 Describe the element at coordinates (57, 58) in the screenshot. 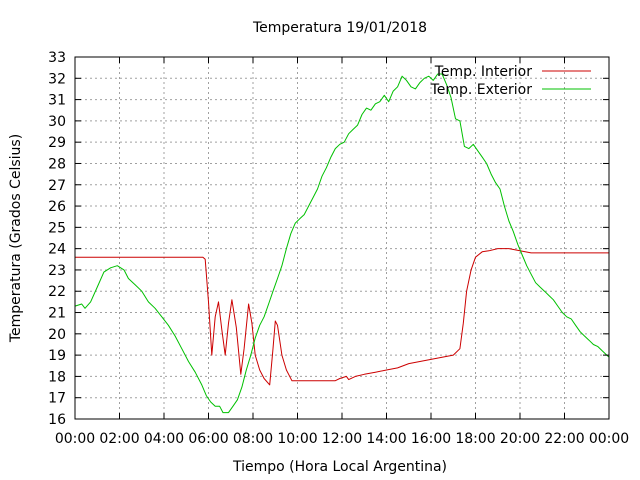

I see `y-tick-label: 33` at that location.